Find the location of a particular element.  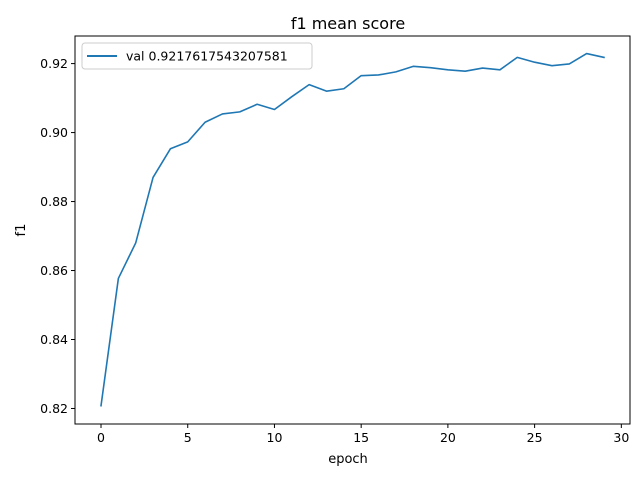

y-axis: 0.82 0.84 0.86 0.88 0.90 0.92 is located at coordinates (57, 236).